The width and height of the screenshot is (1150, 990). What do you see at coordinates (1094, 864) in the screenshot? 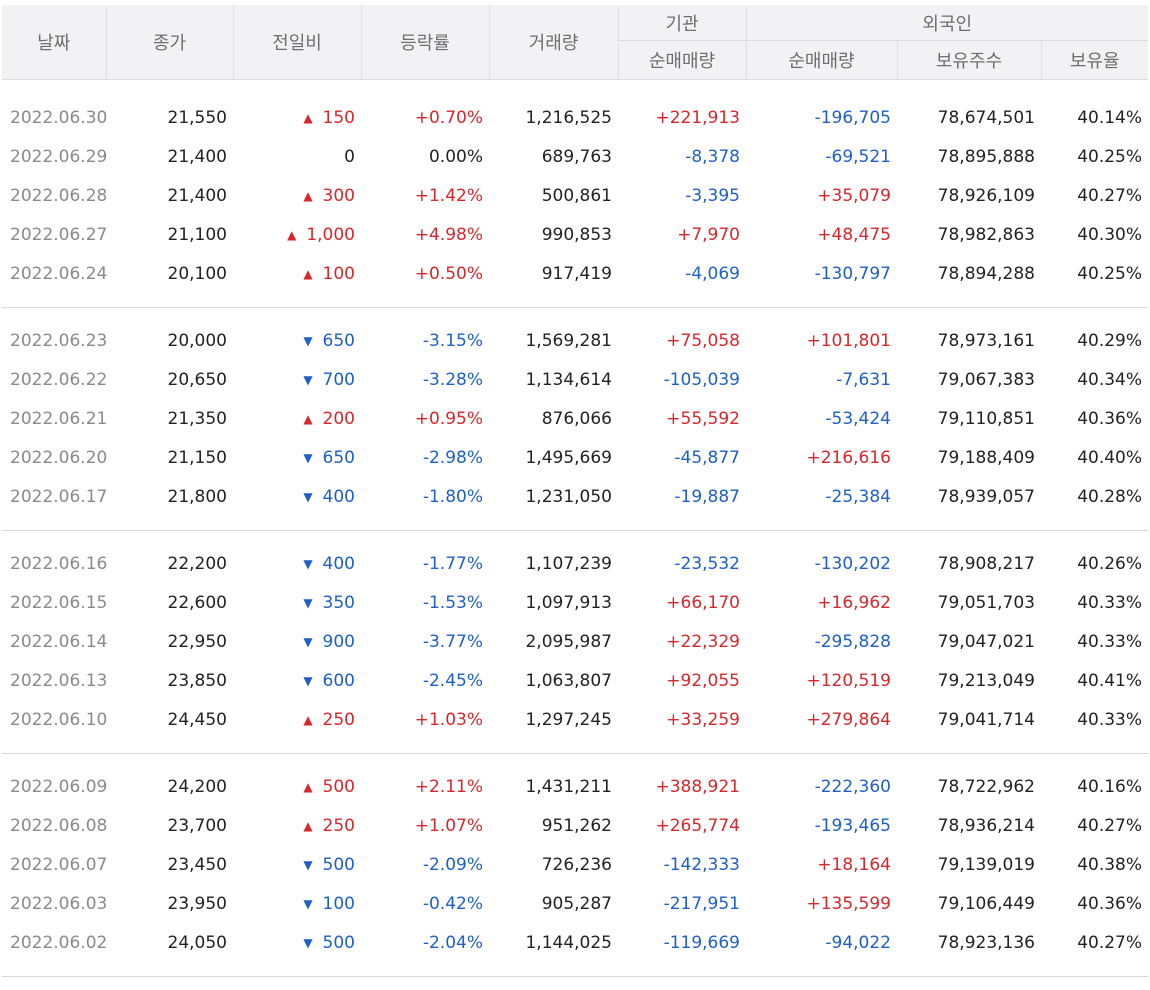
I see `foreign-rate-cell: 40.38%` at bounding box center [1094, 864].